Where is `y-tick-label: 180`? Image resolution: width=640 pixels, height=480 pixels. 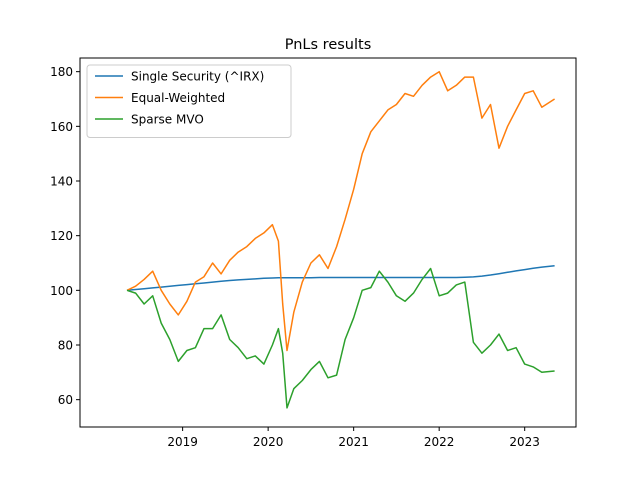 y-tick-label: 180 is located at coordinates (61, 72).